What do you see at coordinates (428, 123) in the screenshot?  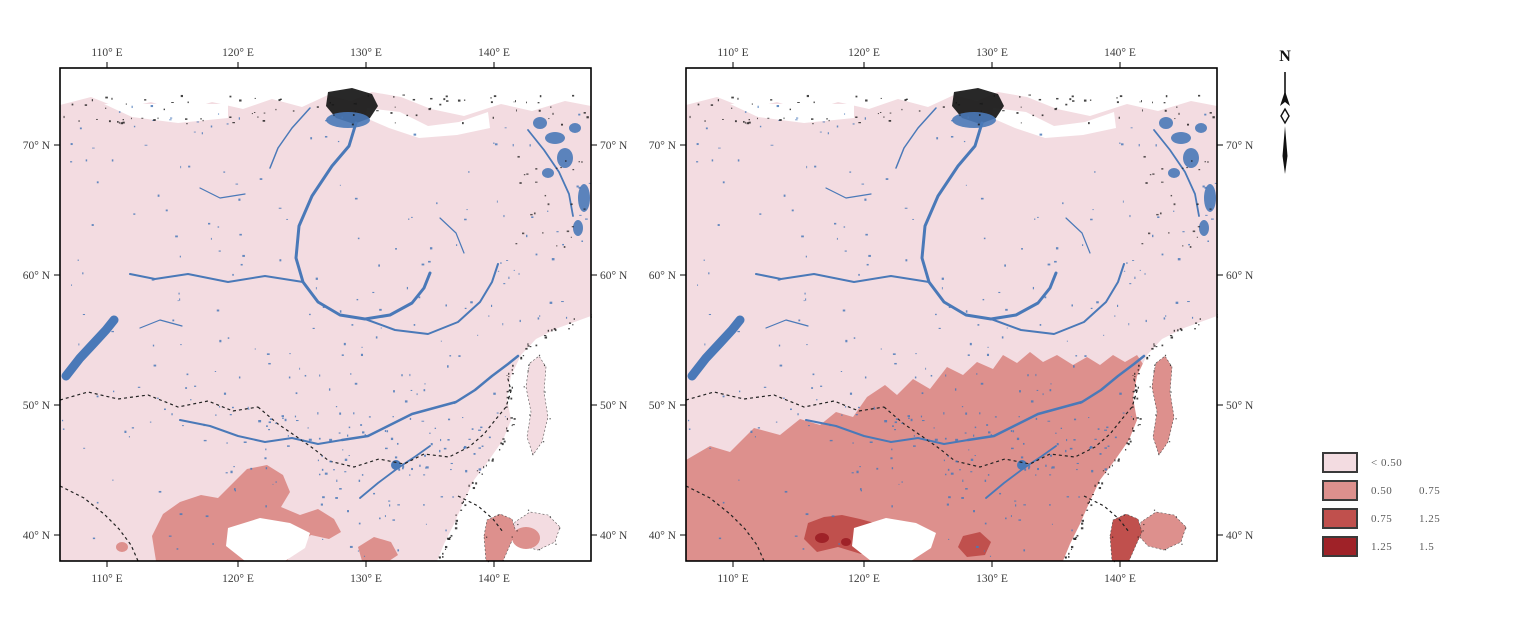 I see `arctic-bay` at bounding box center [428, 123].